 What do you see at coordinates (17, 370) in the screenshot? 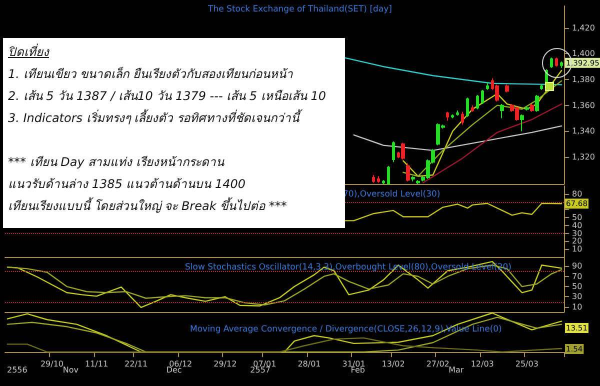
I see `text: 2556` at bounding box center [17, 370].